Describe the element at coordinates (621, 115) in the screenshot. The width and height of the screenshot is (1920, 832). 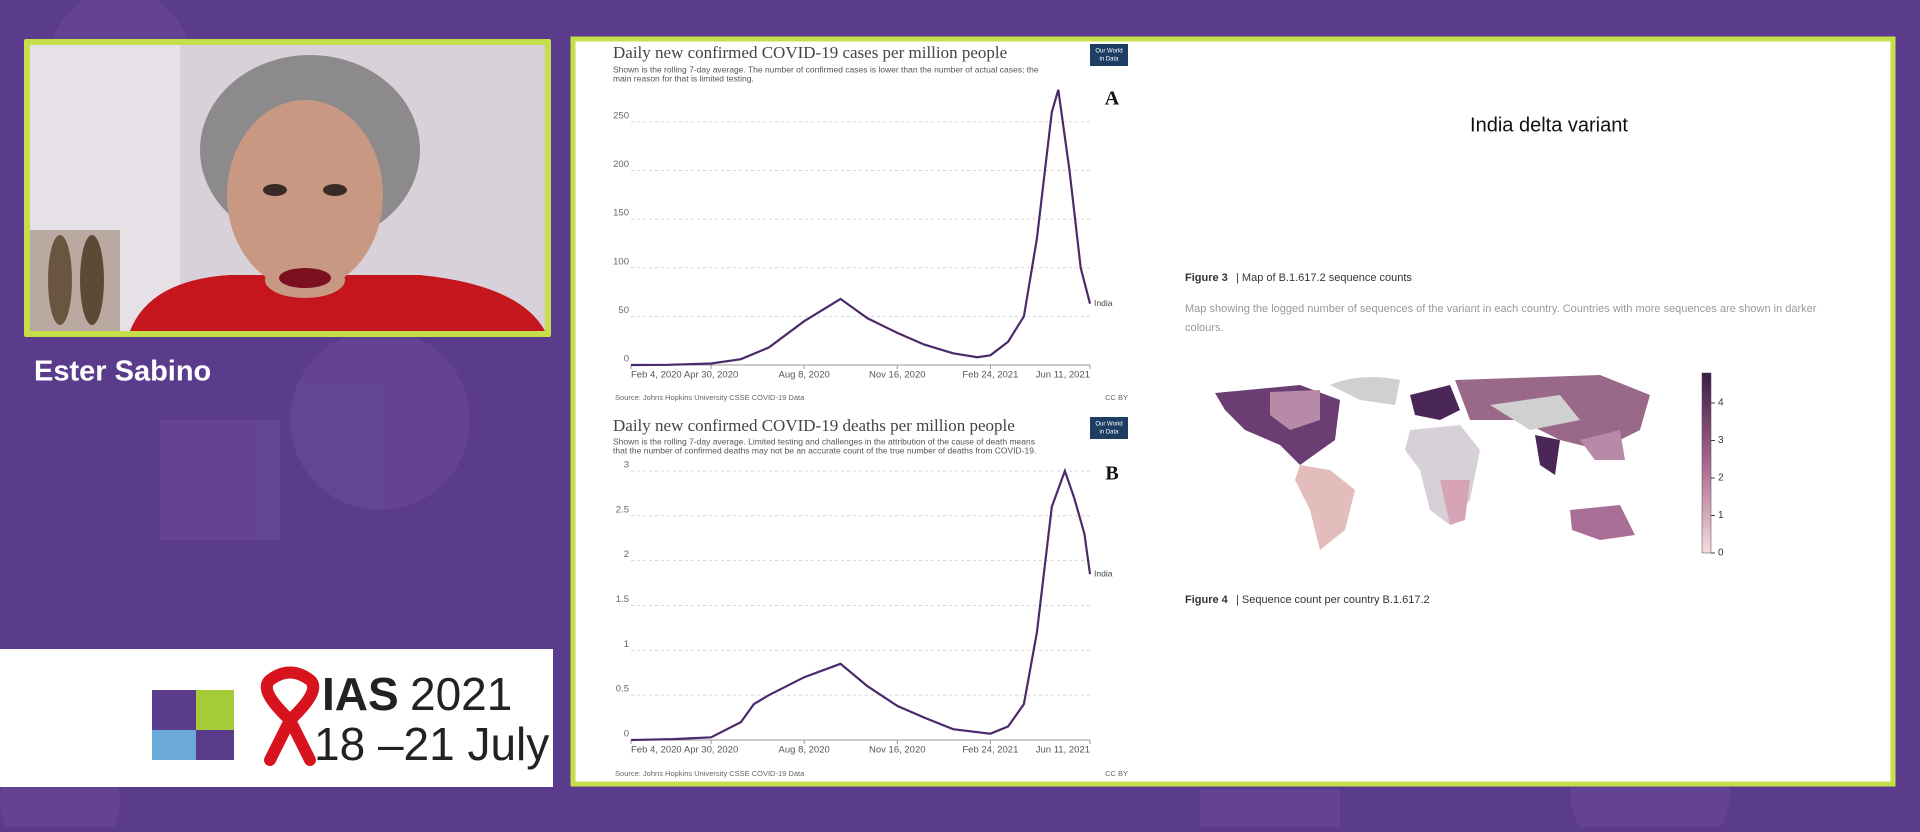
I see `y-tick-label: 250` at that location.